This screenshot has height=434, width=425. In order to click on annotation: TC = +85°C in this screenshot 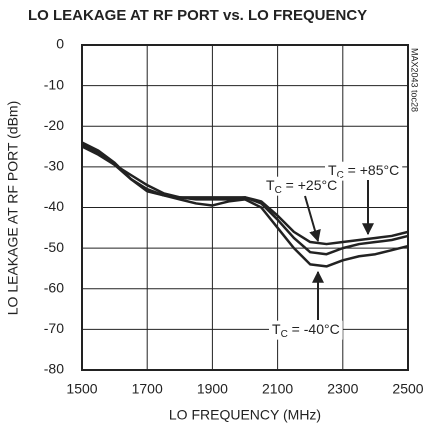, I will do `click(363, 171)`.